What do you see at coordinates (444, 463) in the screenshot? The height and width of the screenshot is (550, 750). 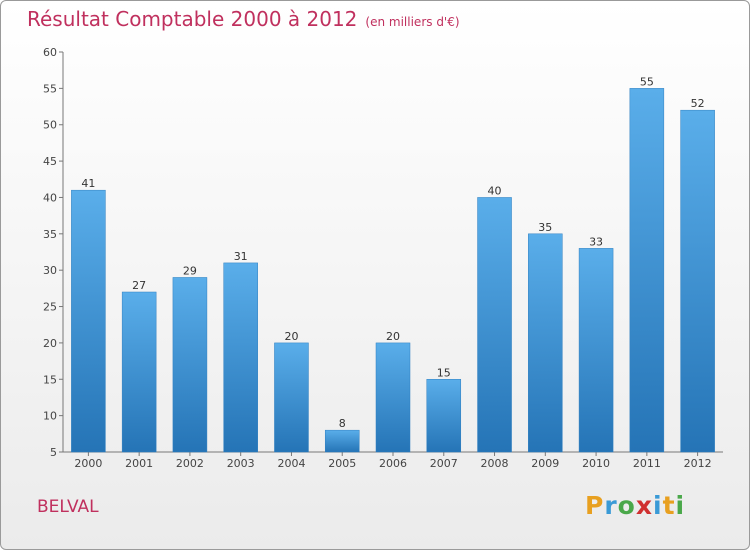 I see `x-tick-label-2007: 2007` at bounding box center [444, 463].